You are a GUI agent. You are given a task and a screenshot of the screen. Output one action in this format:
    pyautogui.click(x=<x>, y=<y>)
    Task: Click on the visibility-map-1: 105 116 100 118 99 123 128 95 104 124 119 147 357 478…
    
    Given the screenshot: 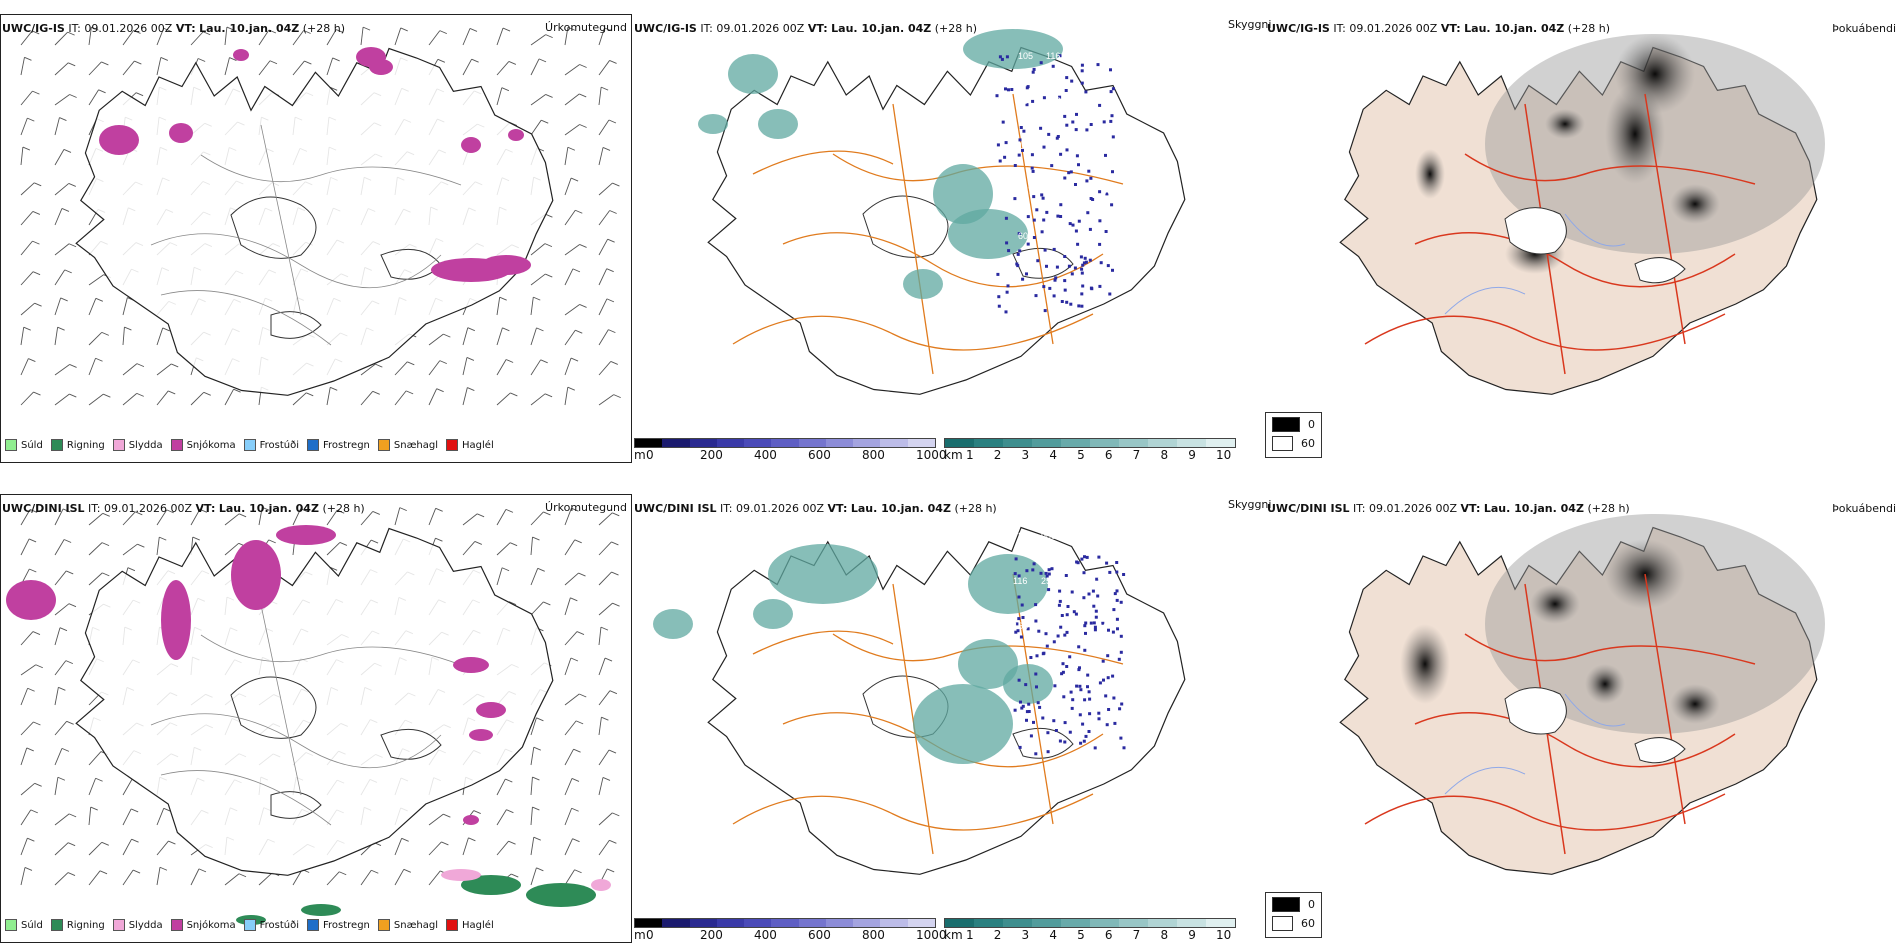 What is the action you would take?
    pyautogui.click(x=942, y=212)
    